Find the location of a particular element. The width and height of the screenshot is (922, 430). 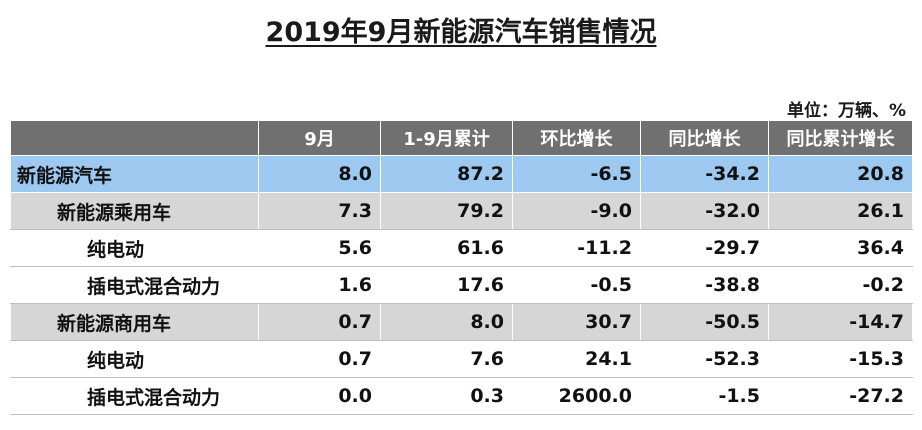

cell-mom-growth: -0.5 is located at coordinates (576, 285).